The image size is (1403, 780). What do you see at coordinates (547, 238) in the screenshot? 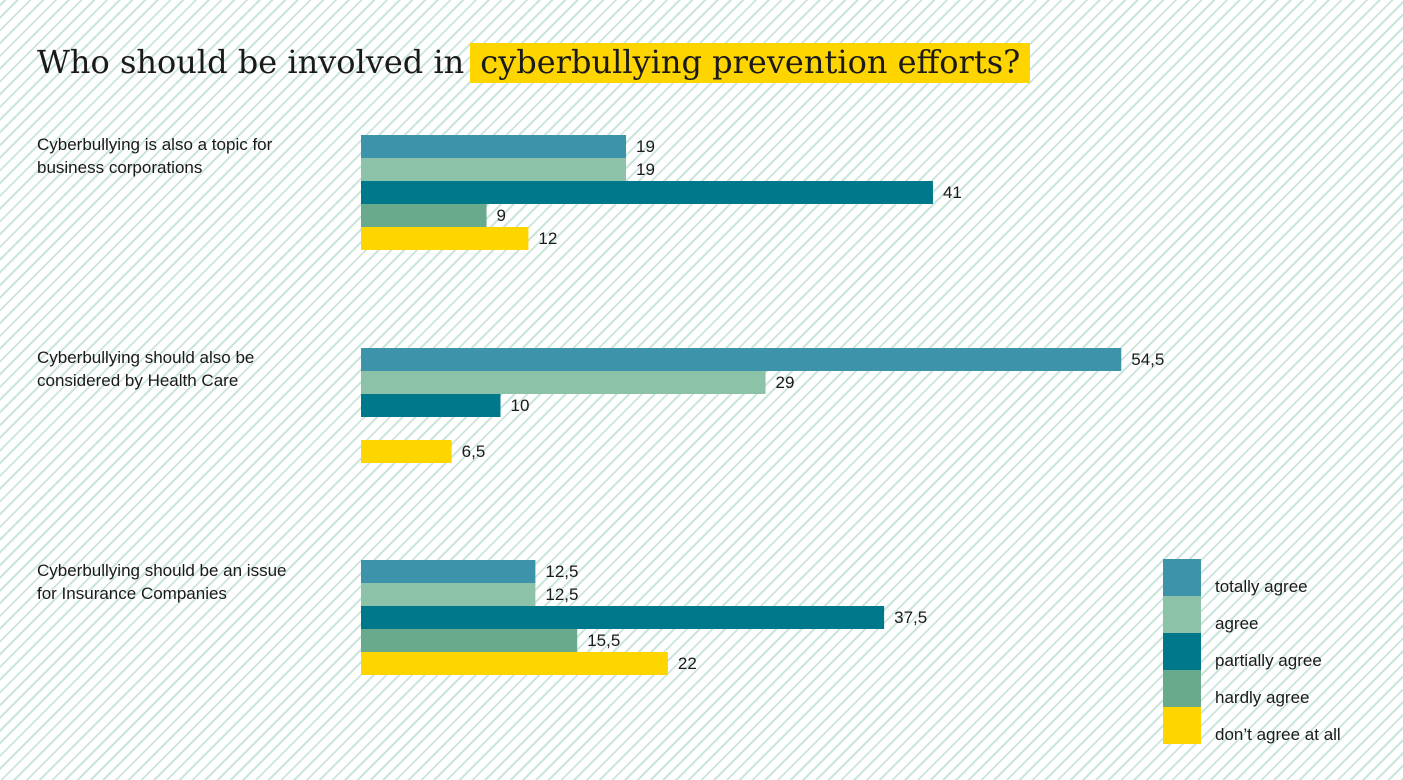
I see `data-label-dont-agree-group-1: 12` at bounding box center [547, 238].